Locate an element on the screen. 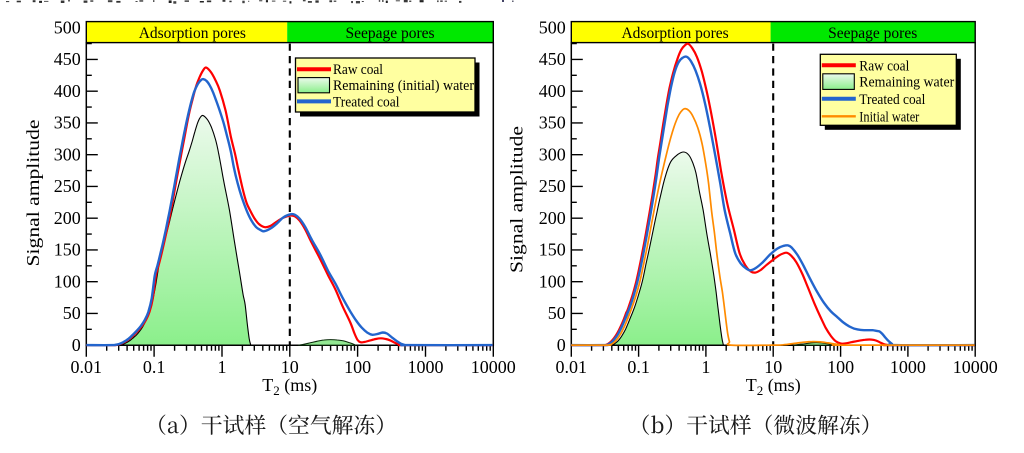 Image resolution: width=1024 pixels, height=453 pixels. svg-text: Initial water is located at coordinates (889, 117).